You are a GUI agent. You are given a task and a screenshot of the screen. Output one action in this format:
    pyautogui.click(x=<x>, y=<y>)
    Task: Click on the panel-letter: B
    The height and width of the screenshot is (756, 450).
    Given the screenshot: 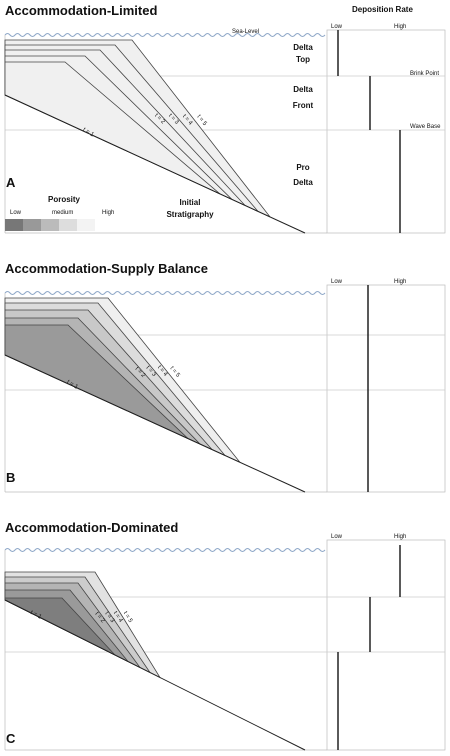 What is the action you would take?
    pyautogui.click(x=10, y=477)
    